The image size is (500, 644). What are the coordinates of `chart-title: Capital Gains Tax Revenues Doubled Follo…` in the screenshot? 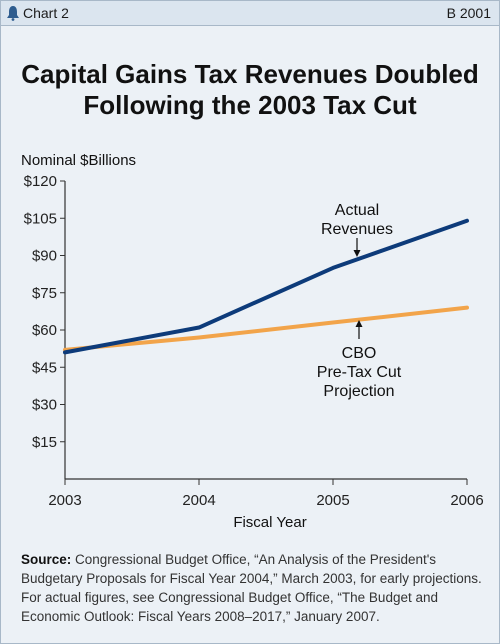 It's located at (250, 90).